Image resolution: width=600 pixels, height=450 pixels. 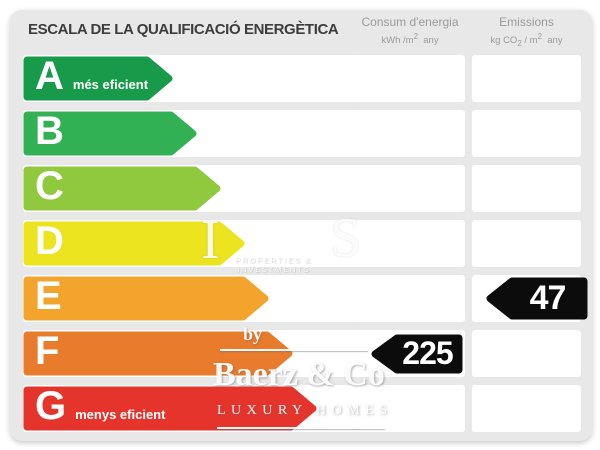 I want to click on emissions-unit: kg CO2 / m2 any, so click(x=526, y=40).